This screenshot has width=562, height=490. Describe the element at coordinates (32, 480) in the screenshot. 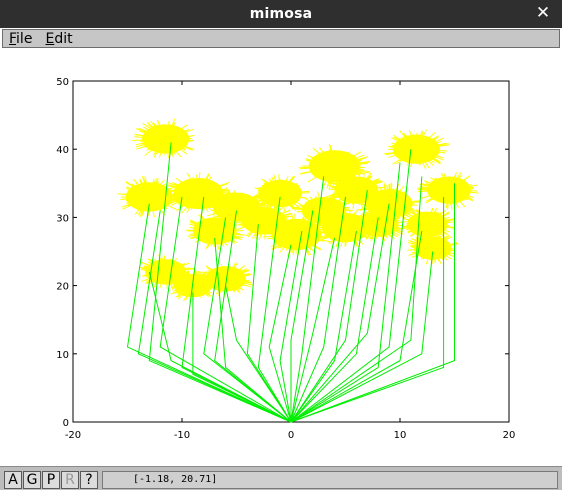

I see `grid-button: G` at that location.